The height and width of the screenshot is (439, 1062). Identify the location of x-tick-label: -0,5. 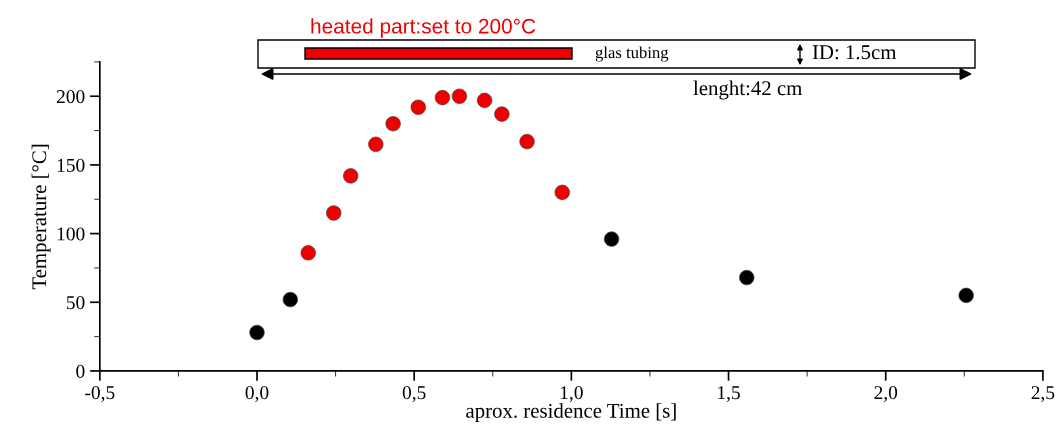
(100, 394).